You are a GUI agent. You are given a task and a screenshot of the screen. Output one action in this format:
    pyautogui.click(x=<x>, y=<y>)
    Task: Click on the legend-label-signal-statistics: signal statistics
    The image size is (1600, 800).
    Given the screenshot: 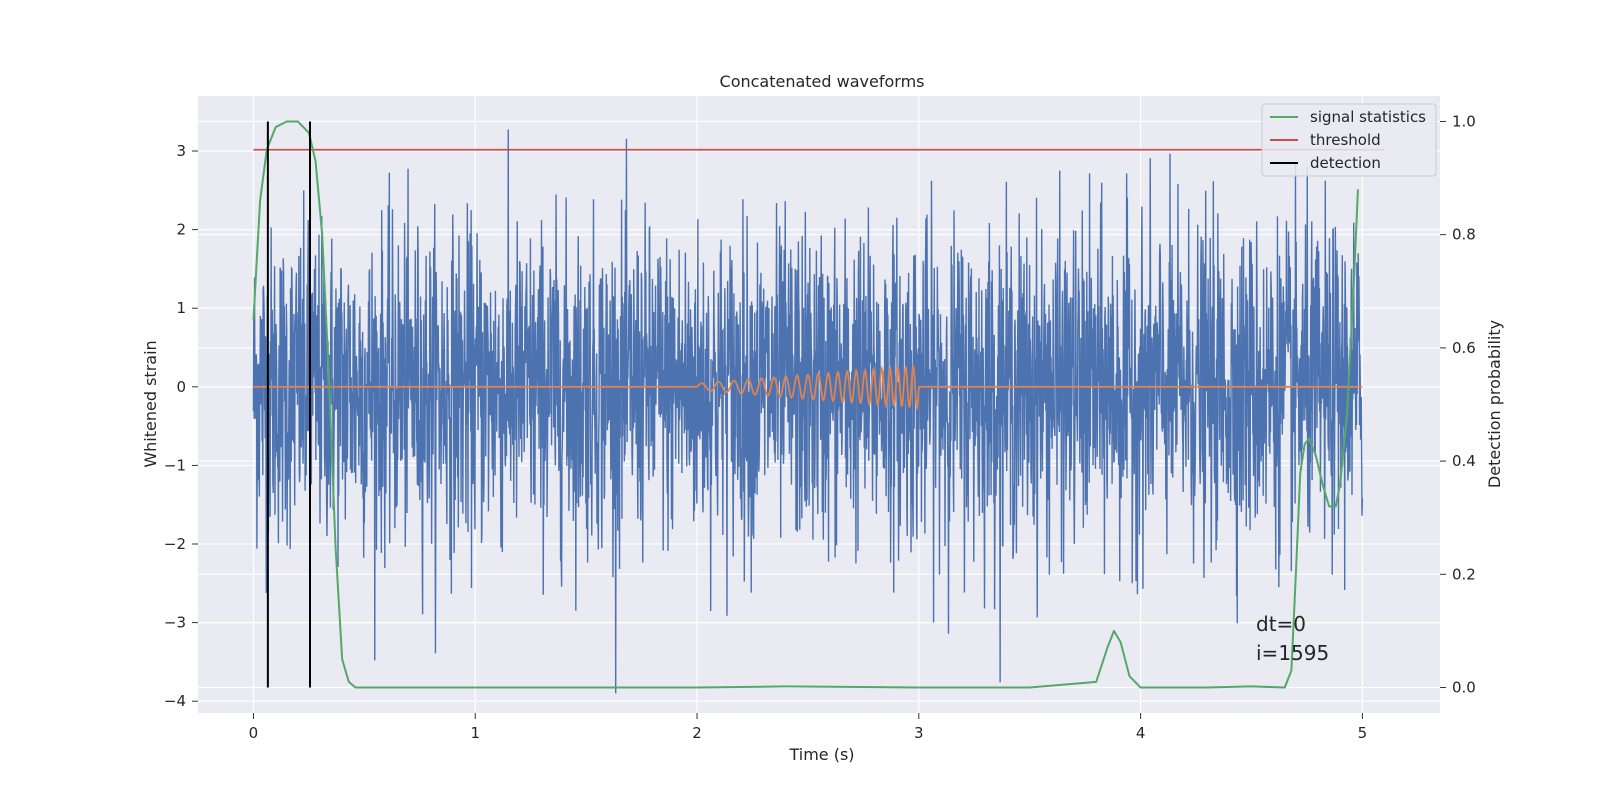 What is the action you would take?
    pyautogui.click(x=1368, y=117)
    